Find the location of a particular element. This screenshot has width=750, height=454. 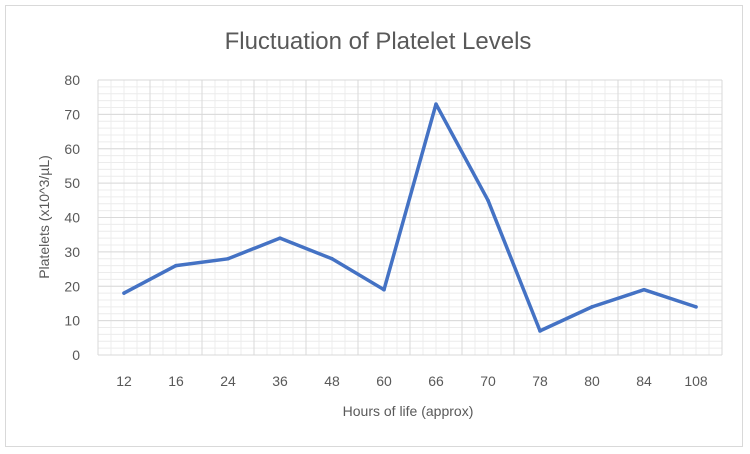

x-tick-label: 48 is located at coordinates (332, 381).